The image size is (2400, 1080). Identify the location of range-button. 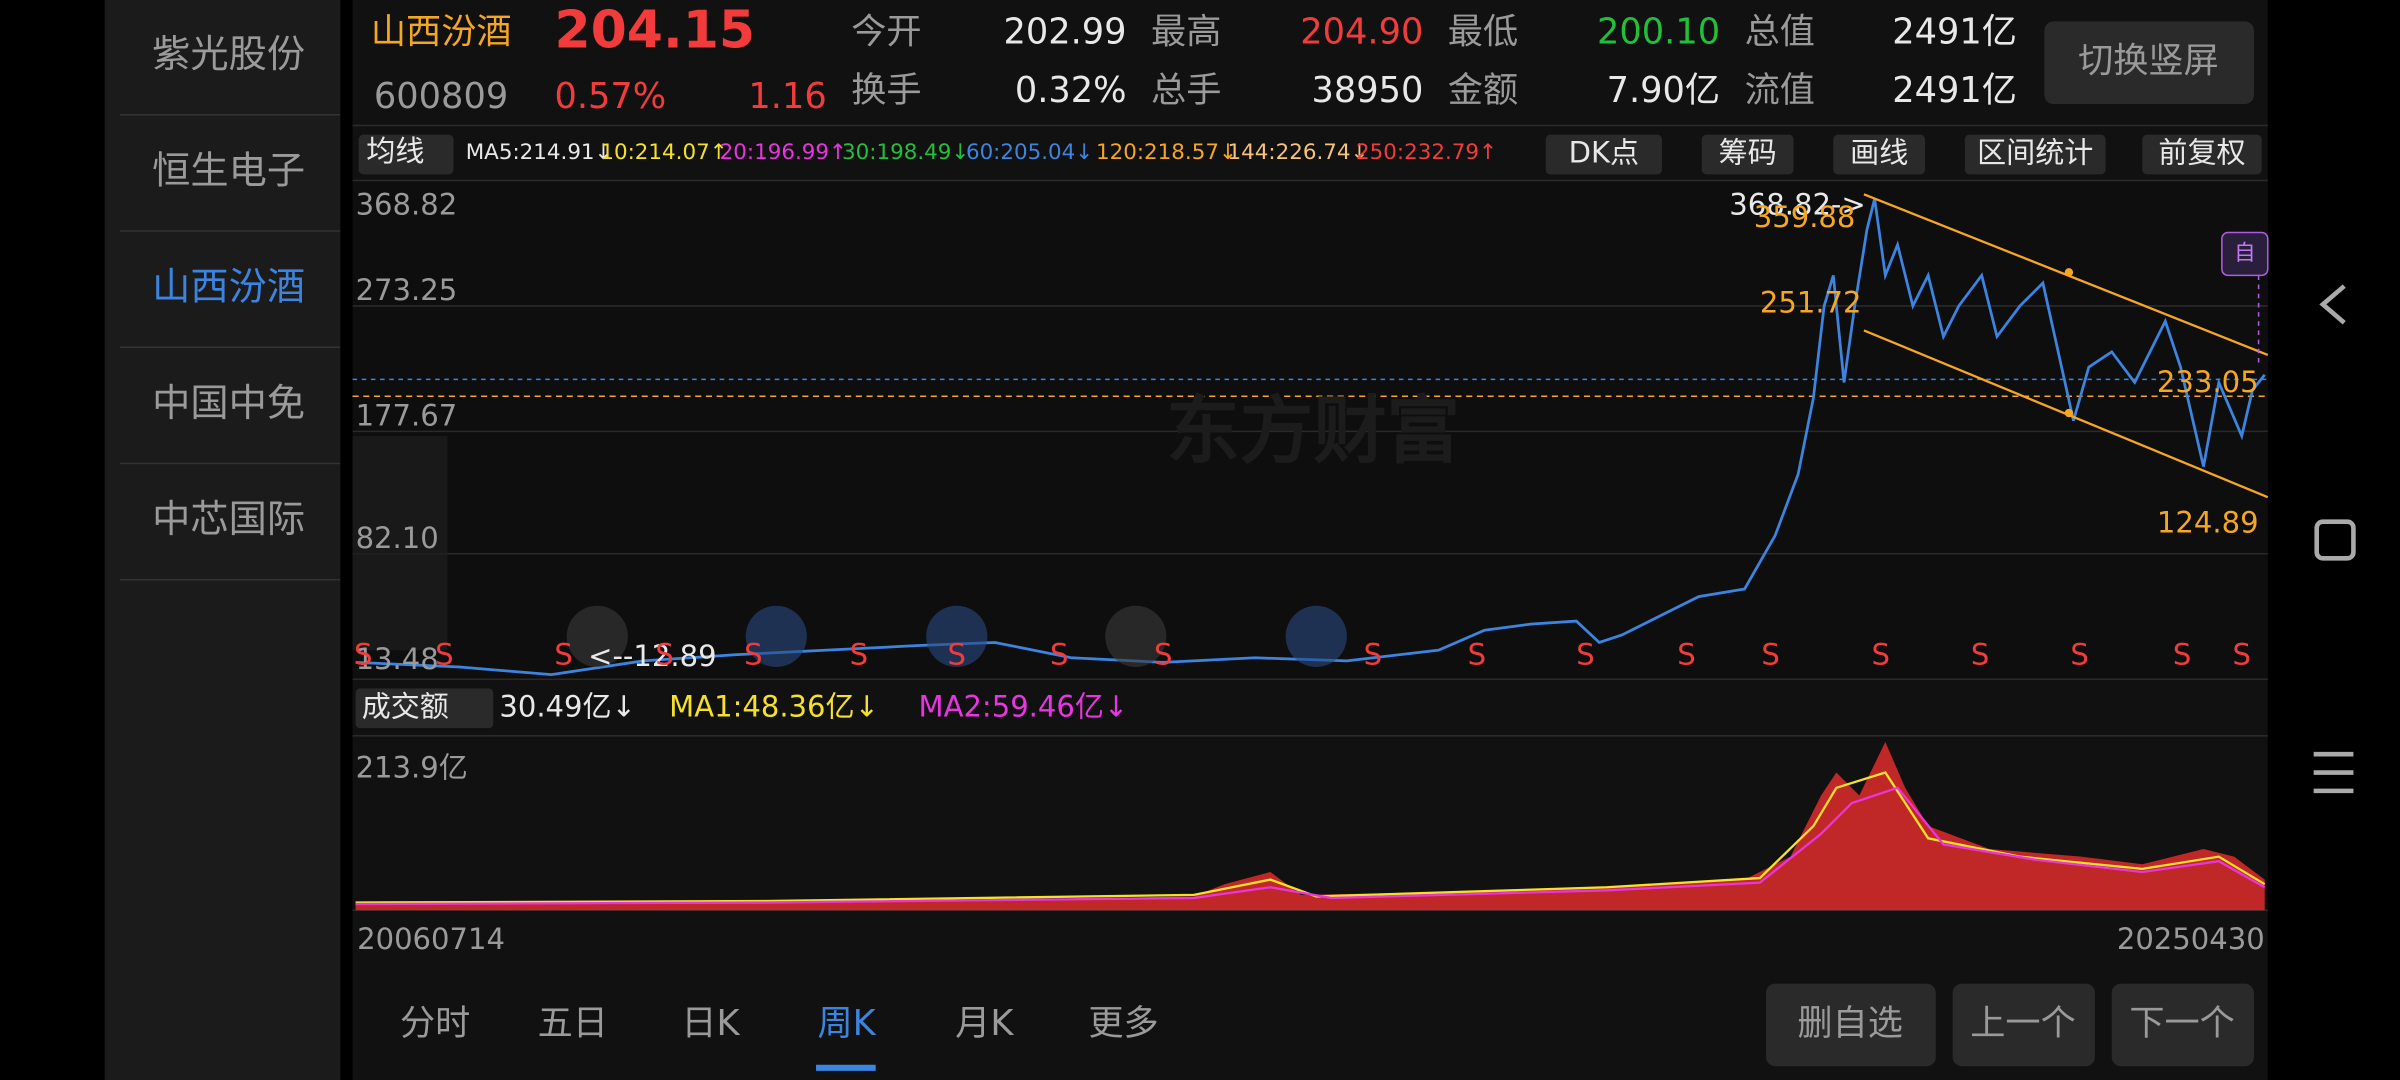
(2035, 154).